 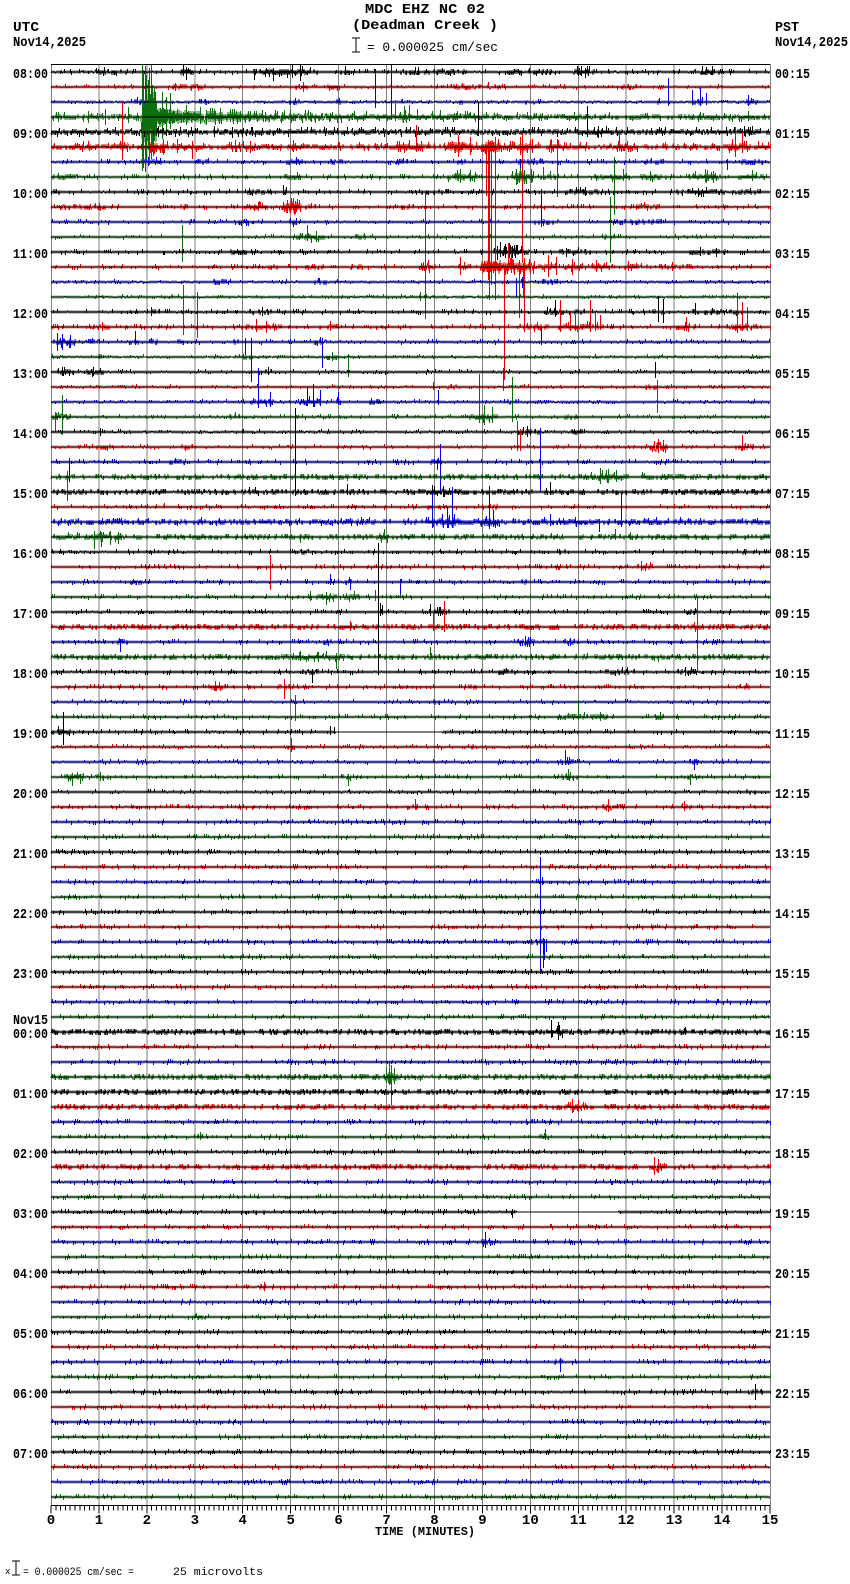 I want to click on svg-text: 23:00, so click(x=30, y=975).